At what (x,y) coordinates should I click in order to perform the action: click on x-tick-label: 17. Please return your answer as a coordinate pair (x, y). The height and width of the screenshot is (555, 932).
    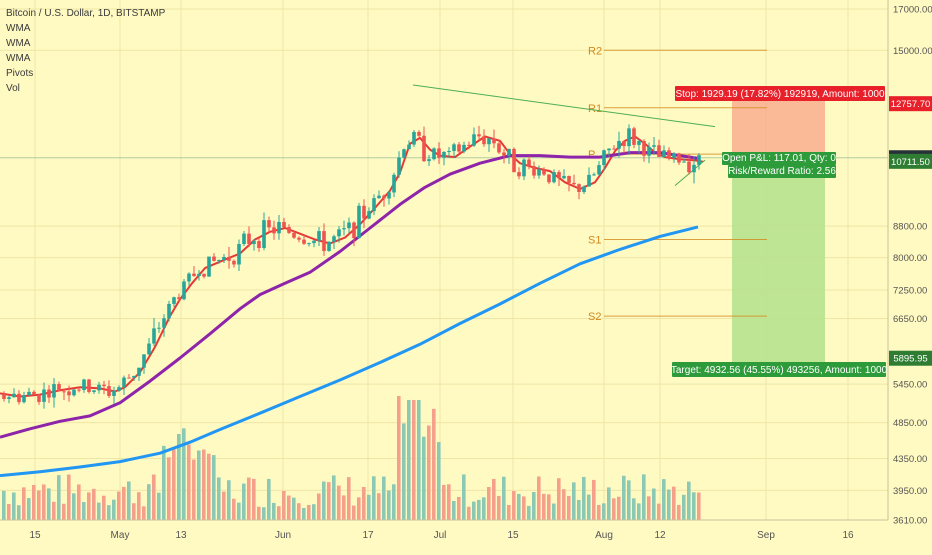
    Looking at the image, I should click on (368, 535).